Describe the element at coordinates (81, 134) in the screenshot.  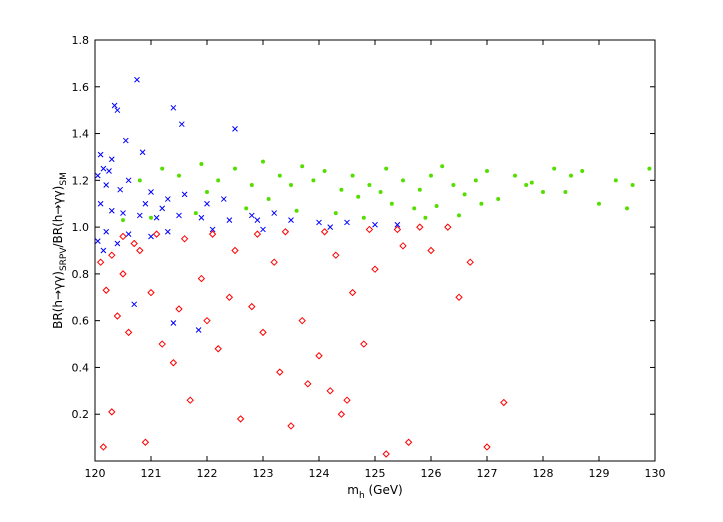
I see `y-tick-label: 1.4` at that location.